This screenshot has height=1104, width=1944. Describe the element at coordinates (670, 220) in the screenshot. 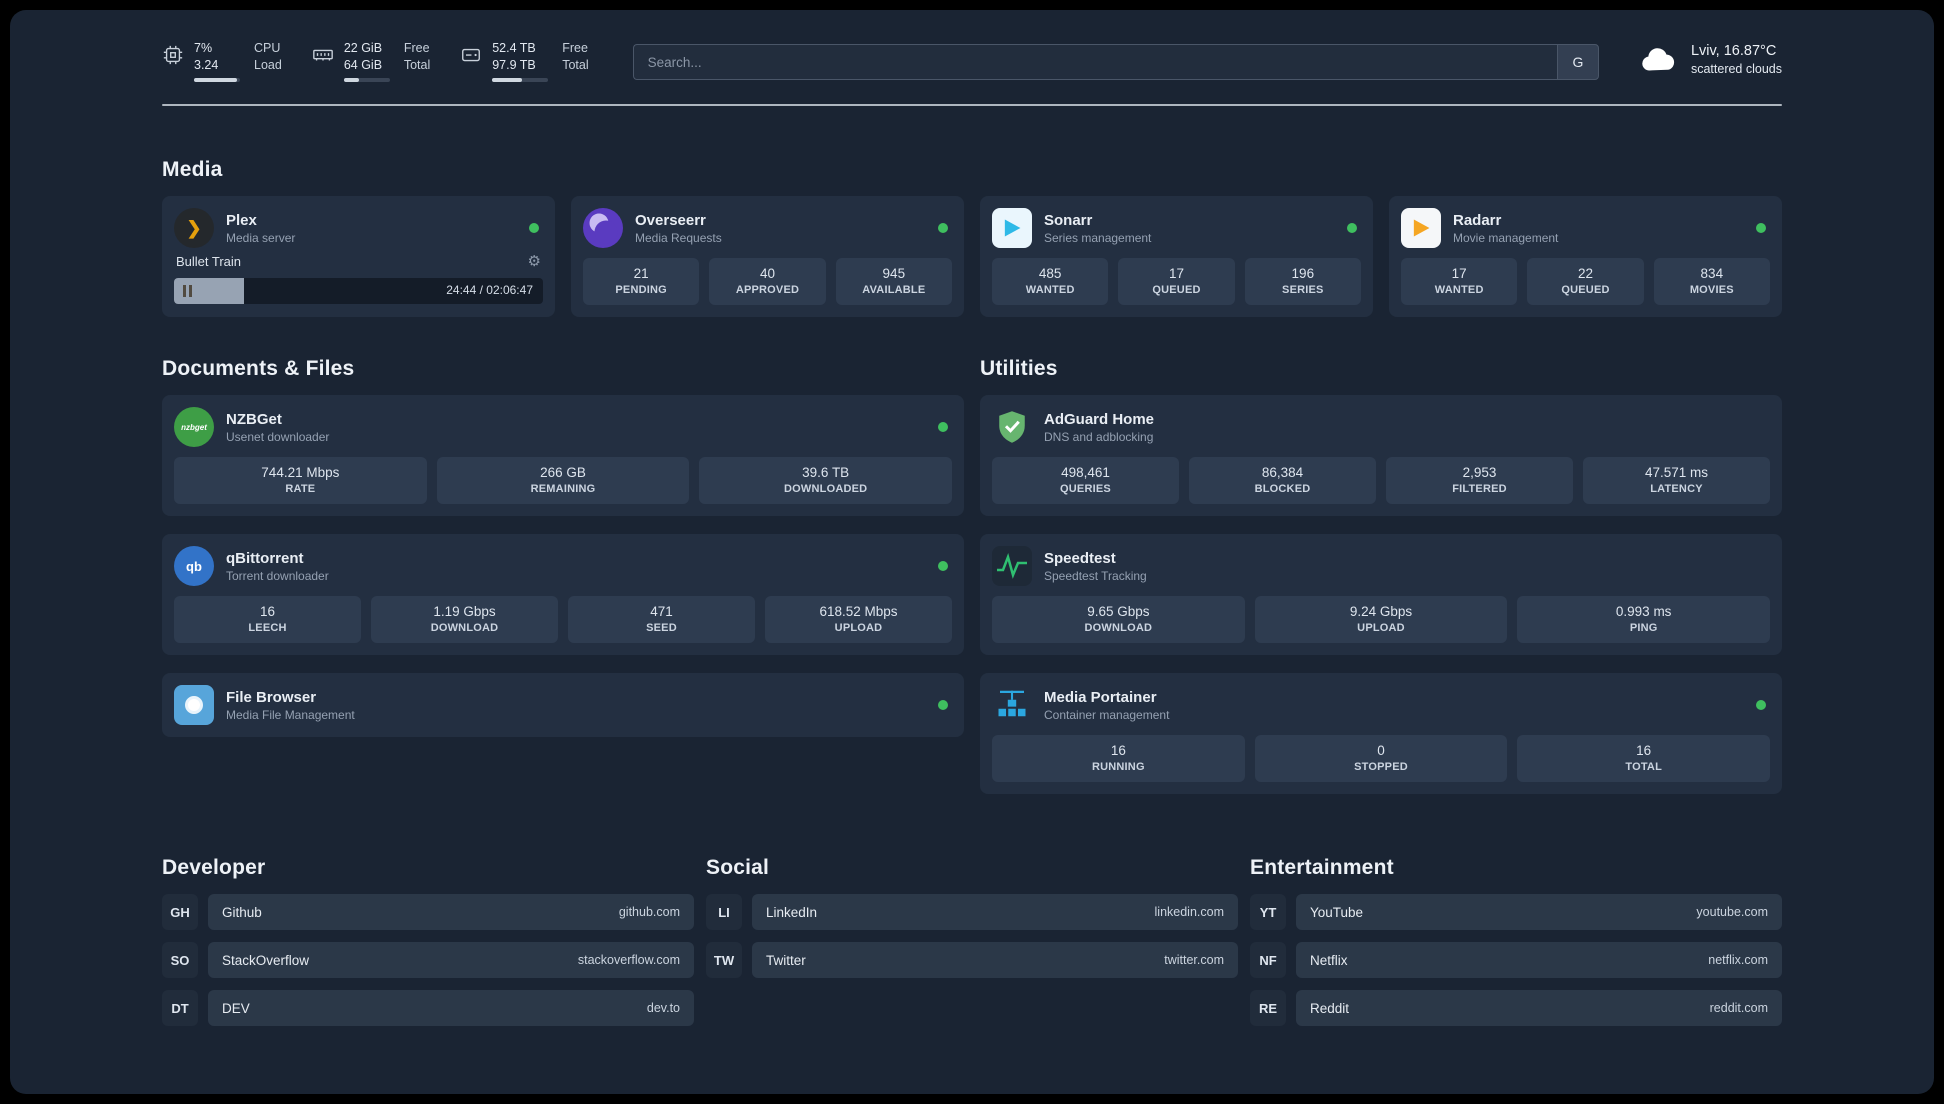

I see `app-name: Overseerr` at that location.